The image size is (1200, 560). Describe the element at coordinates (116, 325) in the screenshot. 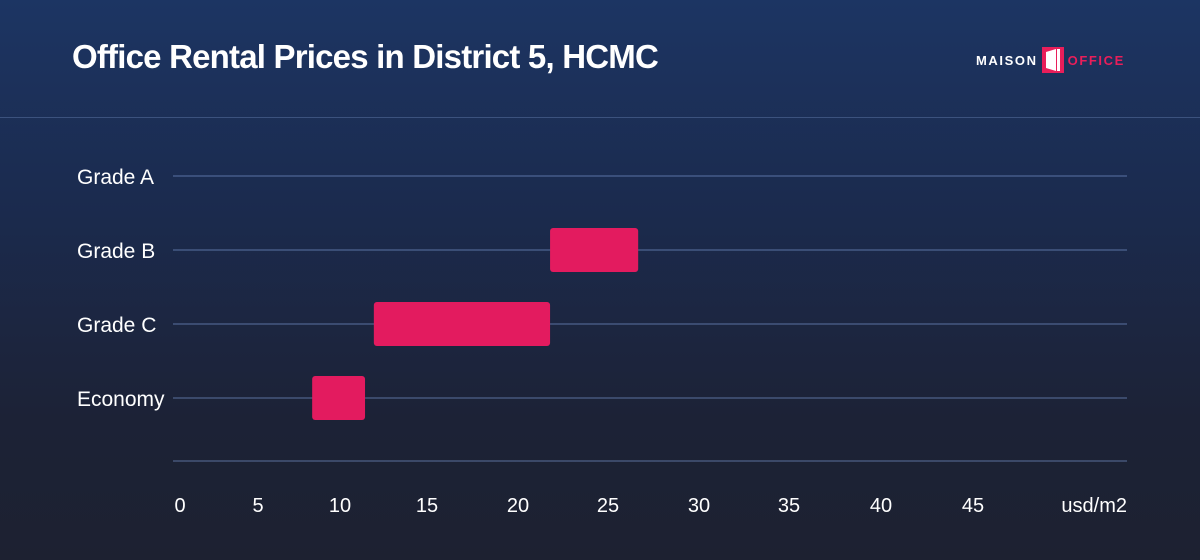

I see `category-label-grade-c: Grade C` at that location.